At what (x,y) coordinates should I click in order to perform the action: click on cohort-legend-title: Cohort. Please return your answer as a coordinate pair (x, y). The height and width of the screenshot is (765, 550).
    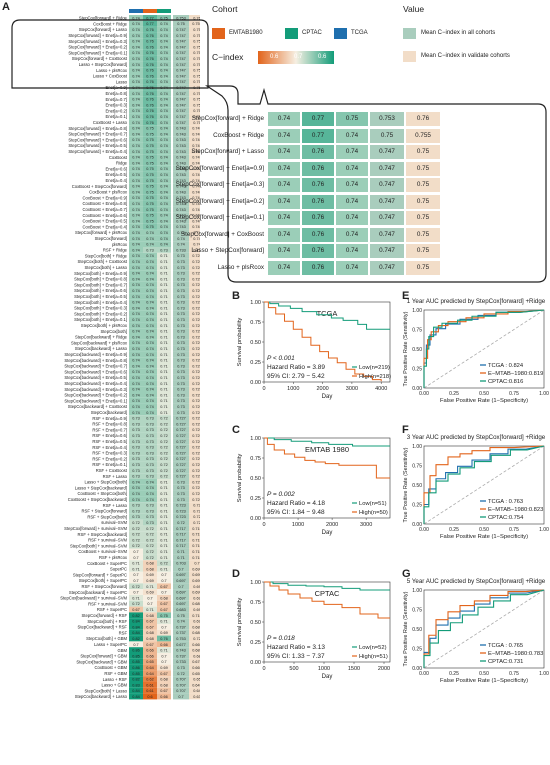
    Looking at the image, I should click on (225, 9).